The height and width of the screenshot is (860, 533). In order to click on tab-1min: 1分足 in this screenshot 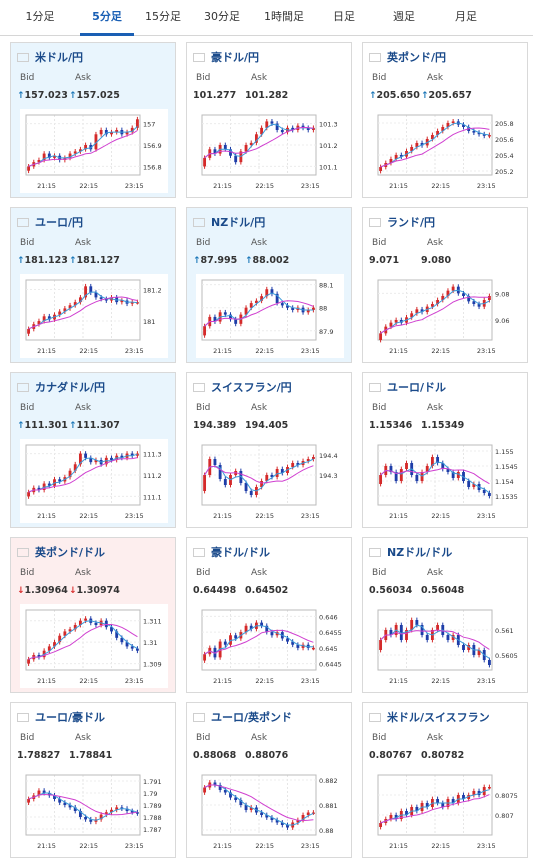, I will do `click(40, 16)`.